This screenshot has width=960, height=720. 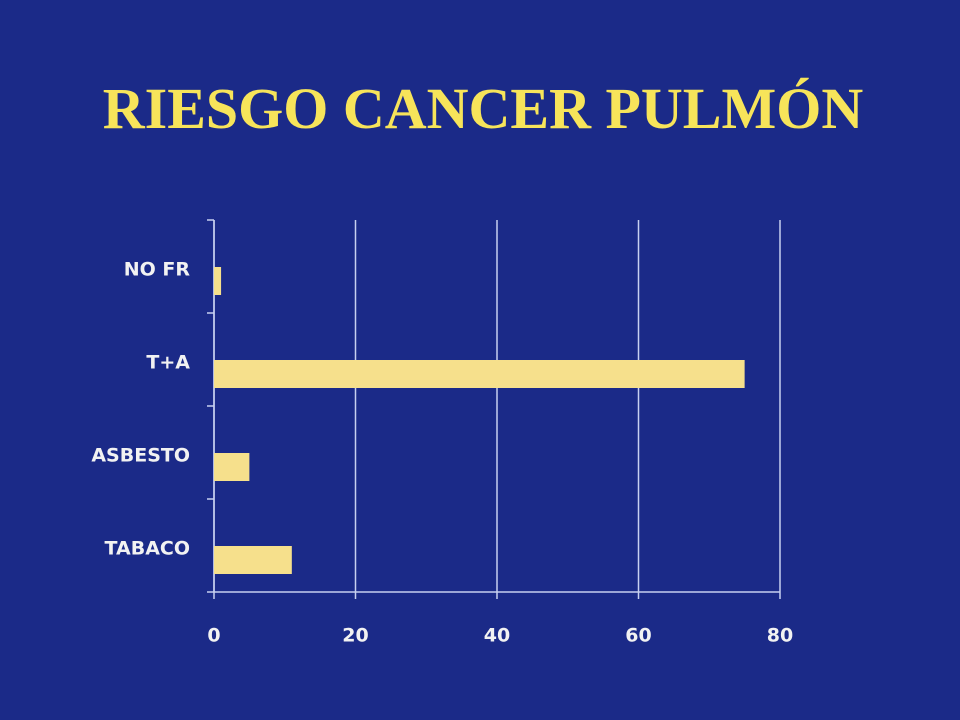 What do you see at coordinates (483, 108) in the screenshot?
I see `chart-title: RIESGO CANCER PULMÓN` at bounding box center [483, 108].